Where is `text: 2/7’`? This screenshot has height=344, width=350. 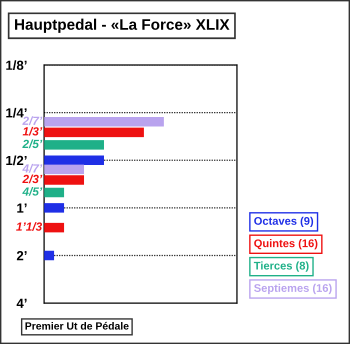
text: 2/7’ is located at coordinates (32, 121).